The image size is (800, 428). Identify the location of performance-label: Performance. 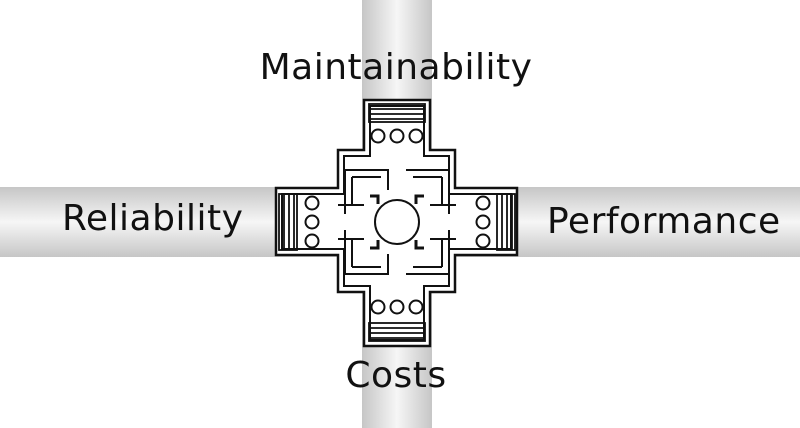
(664, 221).